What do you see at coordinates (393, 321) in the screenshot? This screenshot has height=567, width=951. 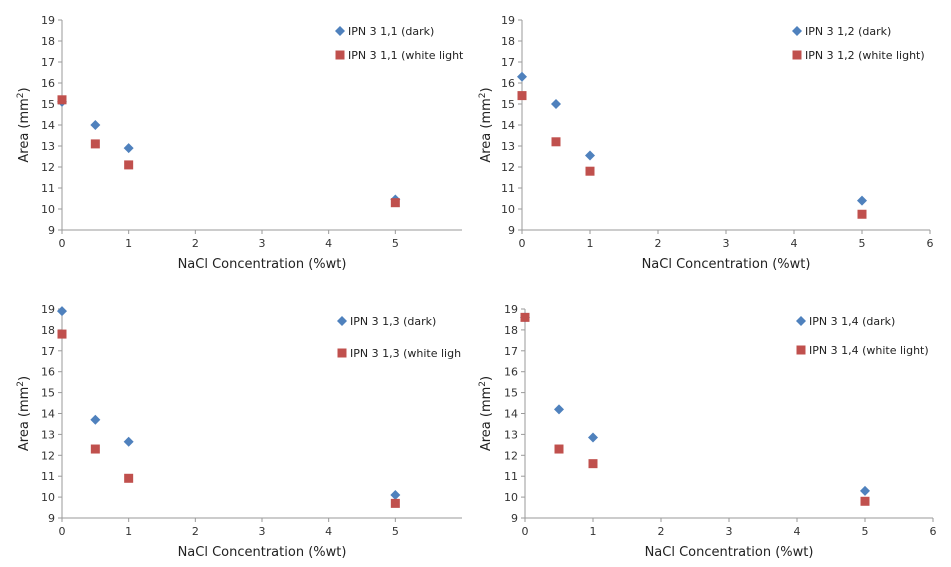 I see `legend-label: IPN 3 1,3 (dark)` at bounding box center [393, 321].